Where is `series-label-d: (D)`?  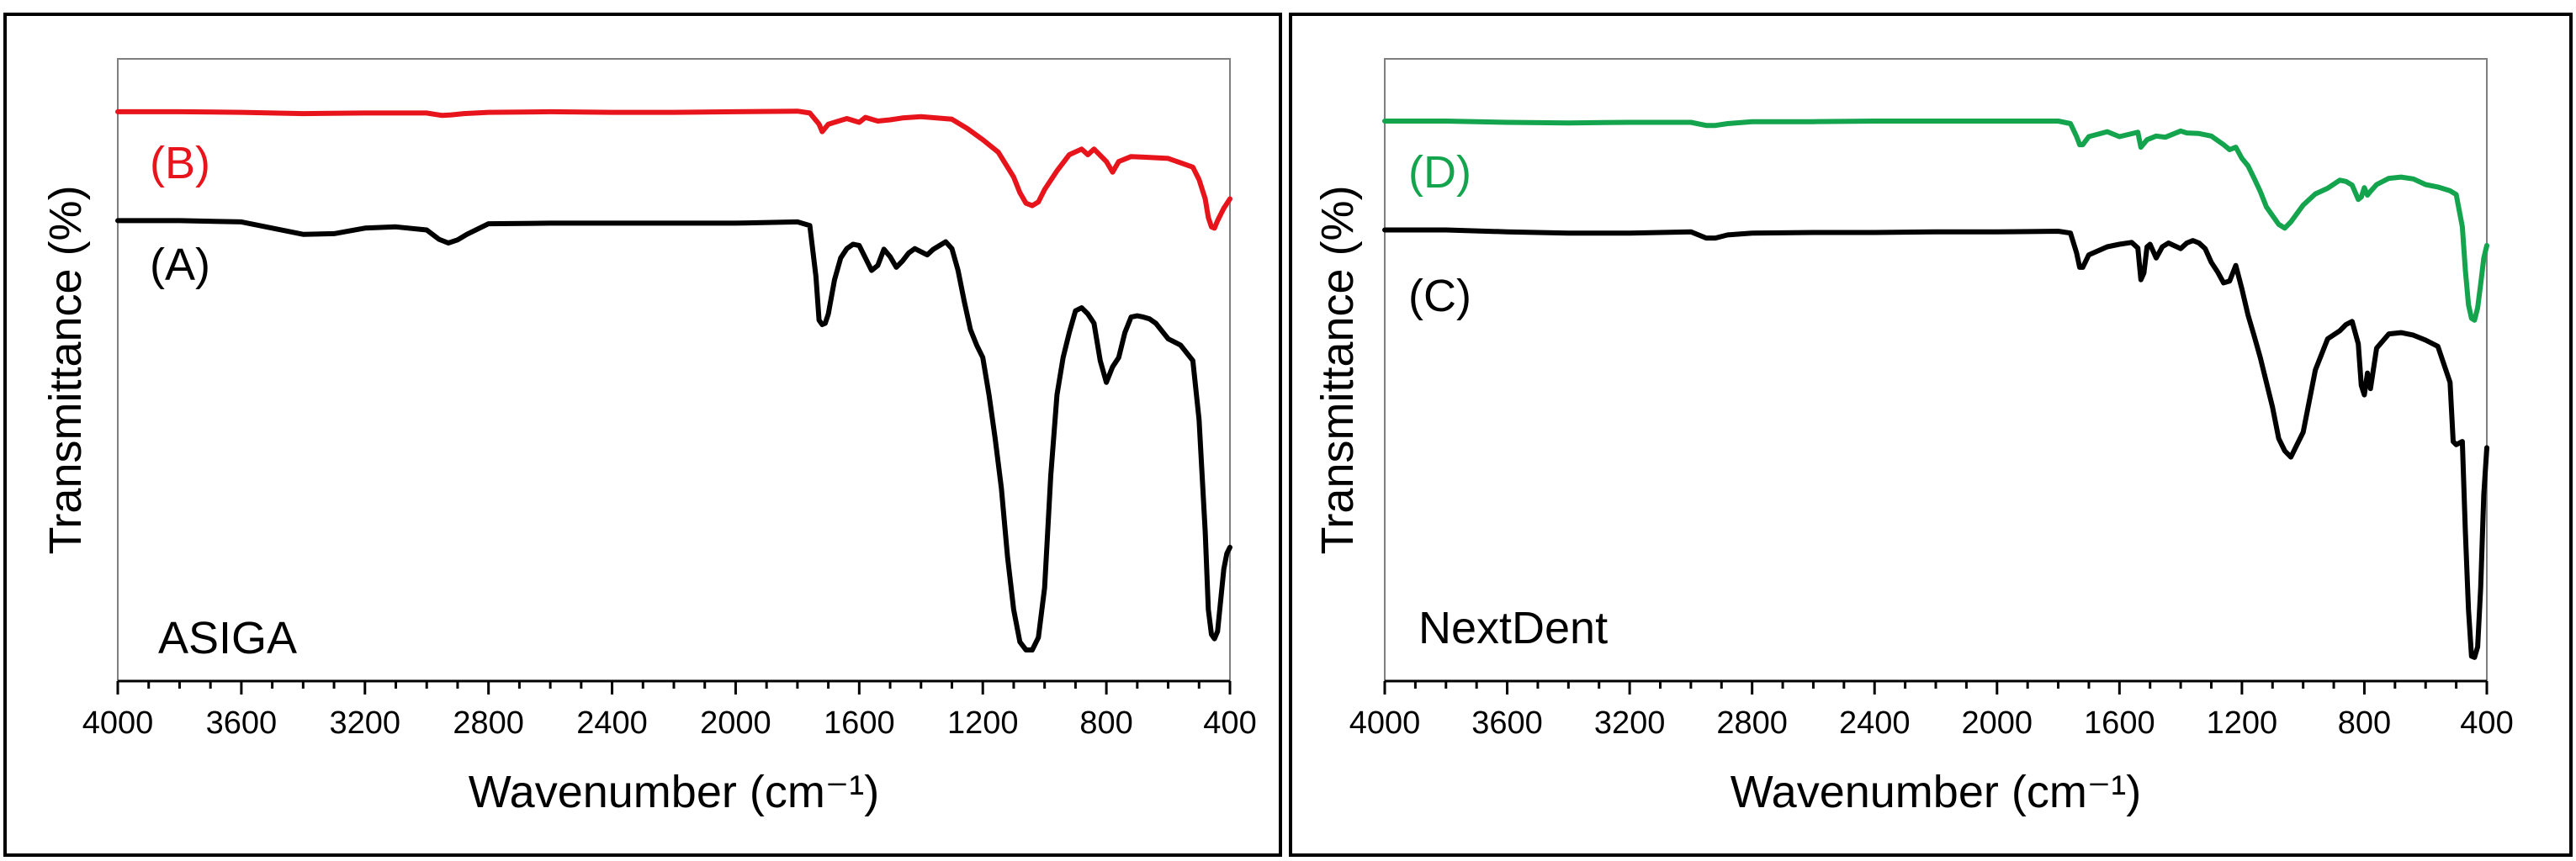 series-label-d: (D) is located at coordinates (1439, 172).